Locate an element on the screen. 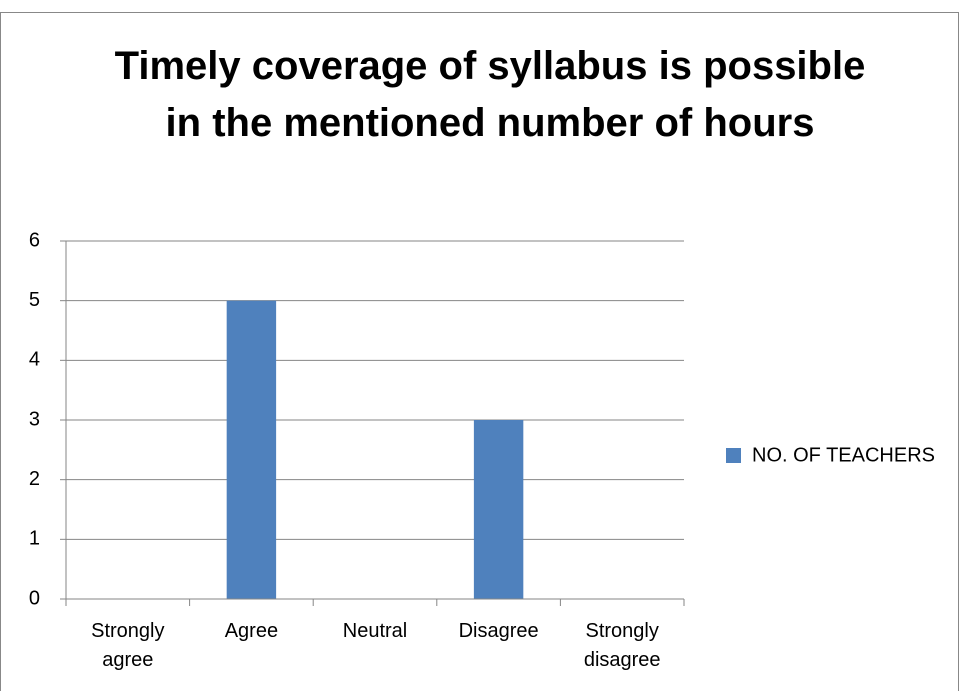 The height and width of the screenshot is (691, 960). x-label-box: Disagree is located at coordinates (498, 631).